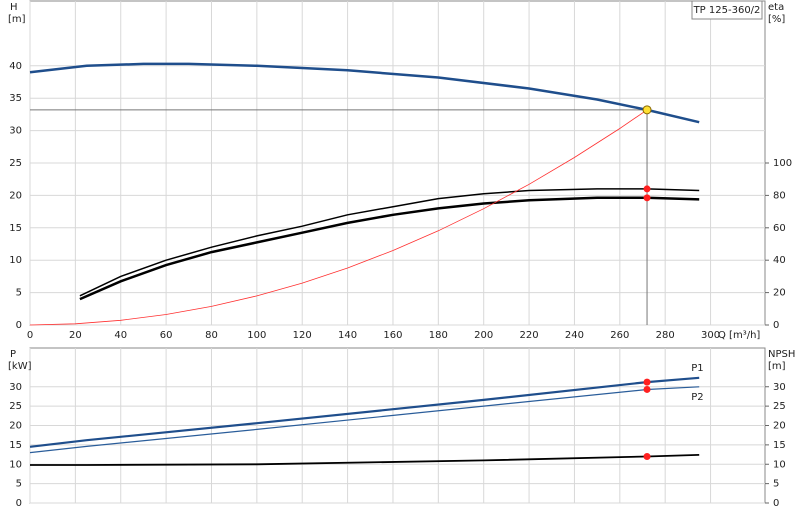 This screenshot has height=520, width=800. Describe the element at coordinates (776, 484) in the screenshot. I see `y2-tick-label: 5` at that location.